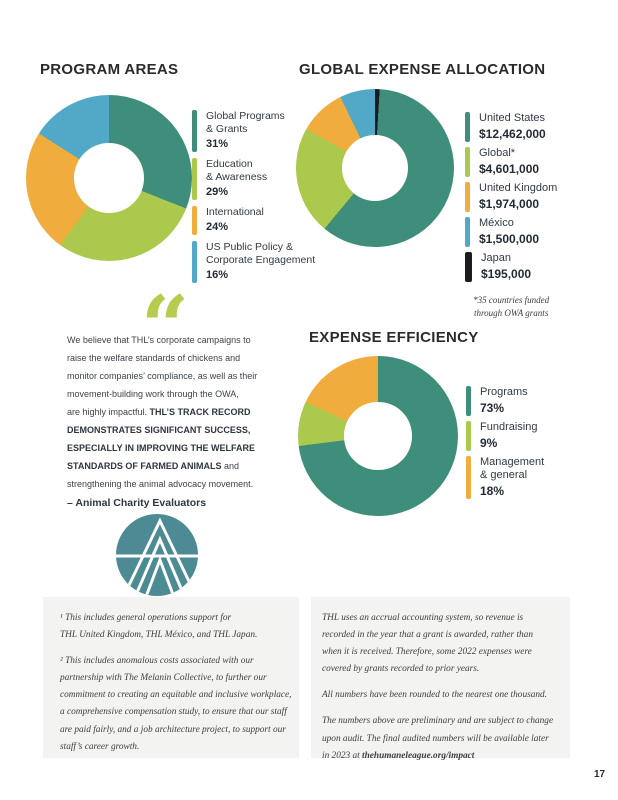 The image size is (618, 800). What do you see at coordinates (137, 503) in the screenshot?
I see `quote-attribution: – Animal Charity Evaluators` at bounding box center [137, 503].